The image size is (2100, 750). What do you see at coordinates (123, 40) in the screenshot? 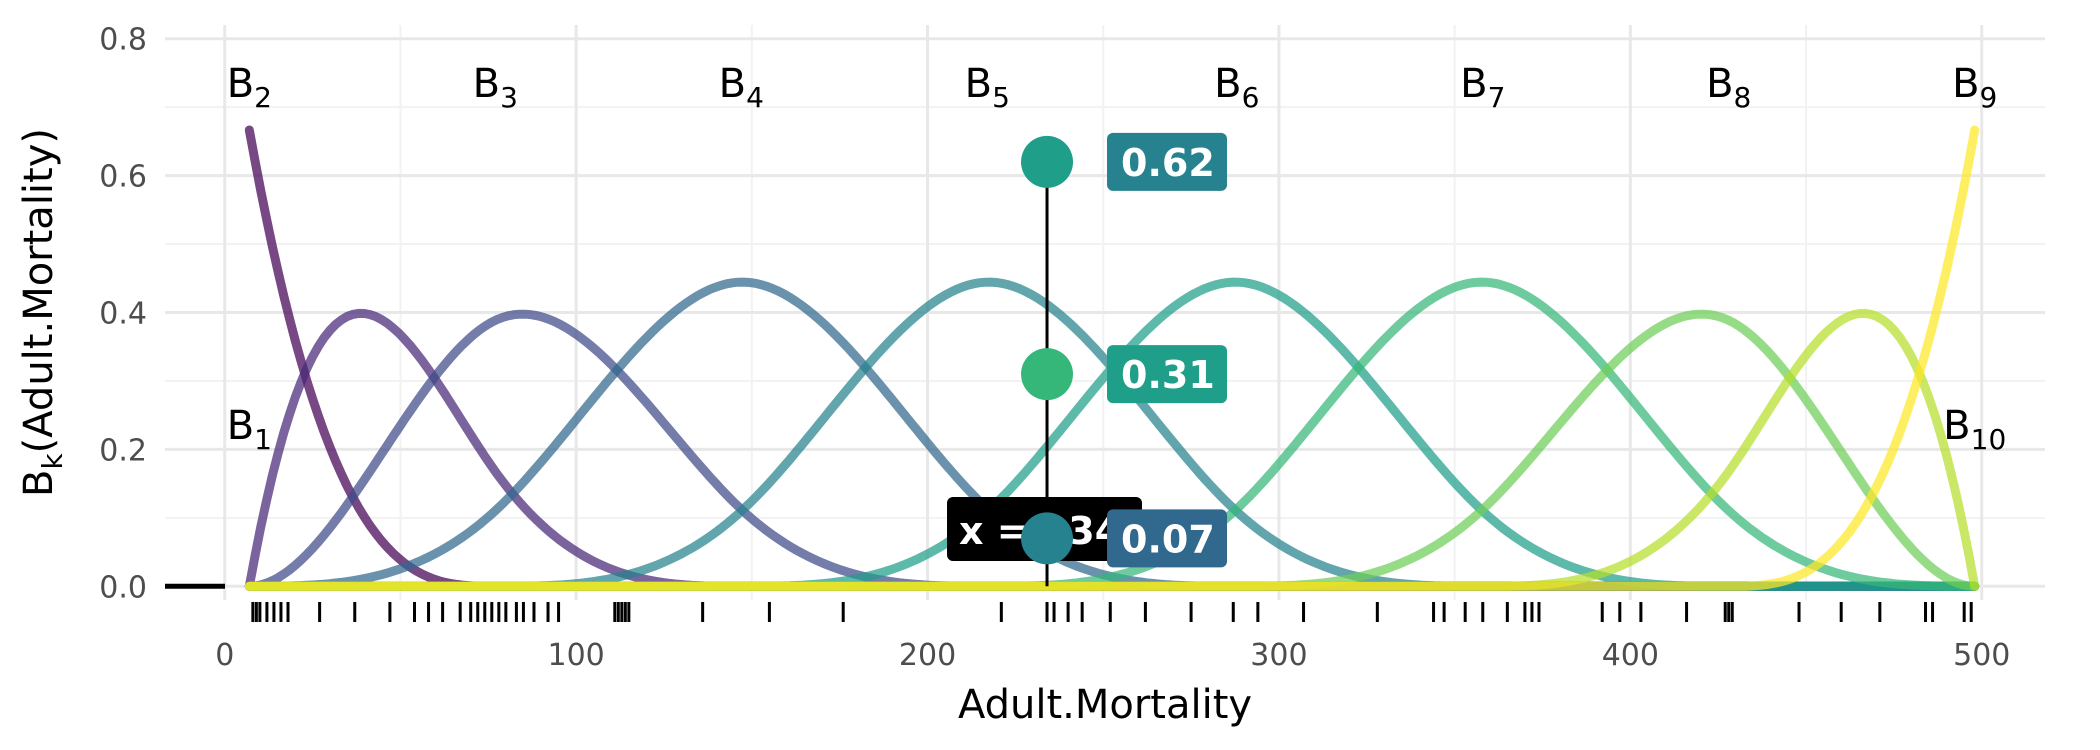
I see `y-tick-label: 0.8` at bounding box center [123, 40].